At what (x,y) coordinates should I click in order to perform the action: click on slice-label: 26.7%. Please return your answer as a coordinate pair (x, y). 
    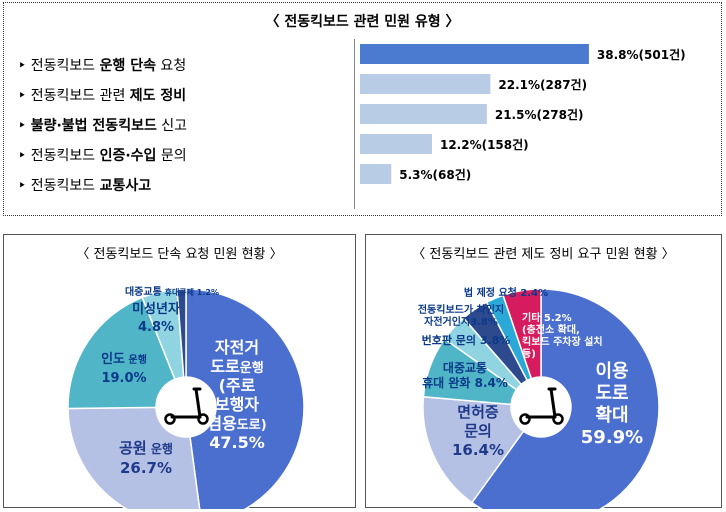
    Looking at the image, I should click on (146, 468).